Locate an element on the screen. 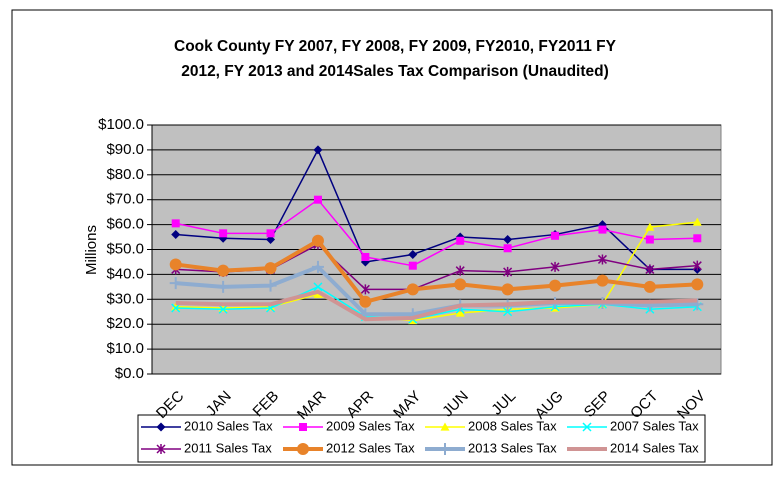 The image size is (783, 477). y-tick-label: $10.0 is located at coordinates (125, 348).